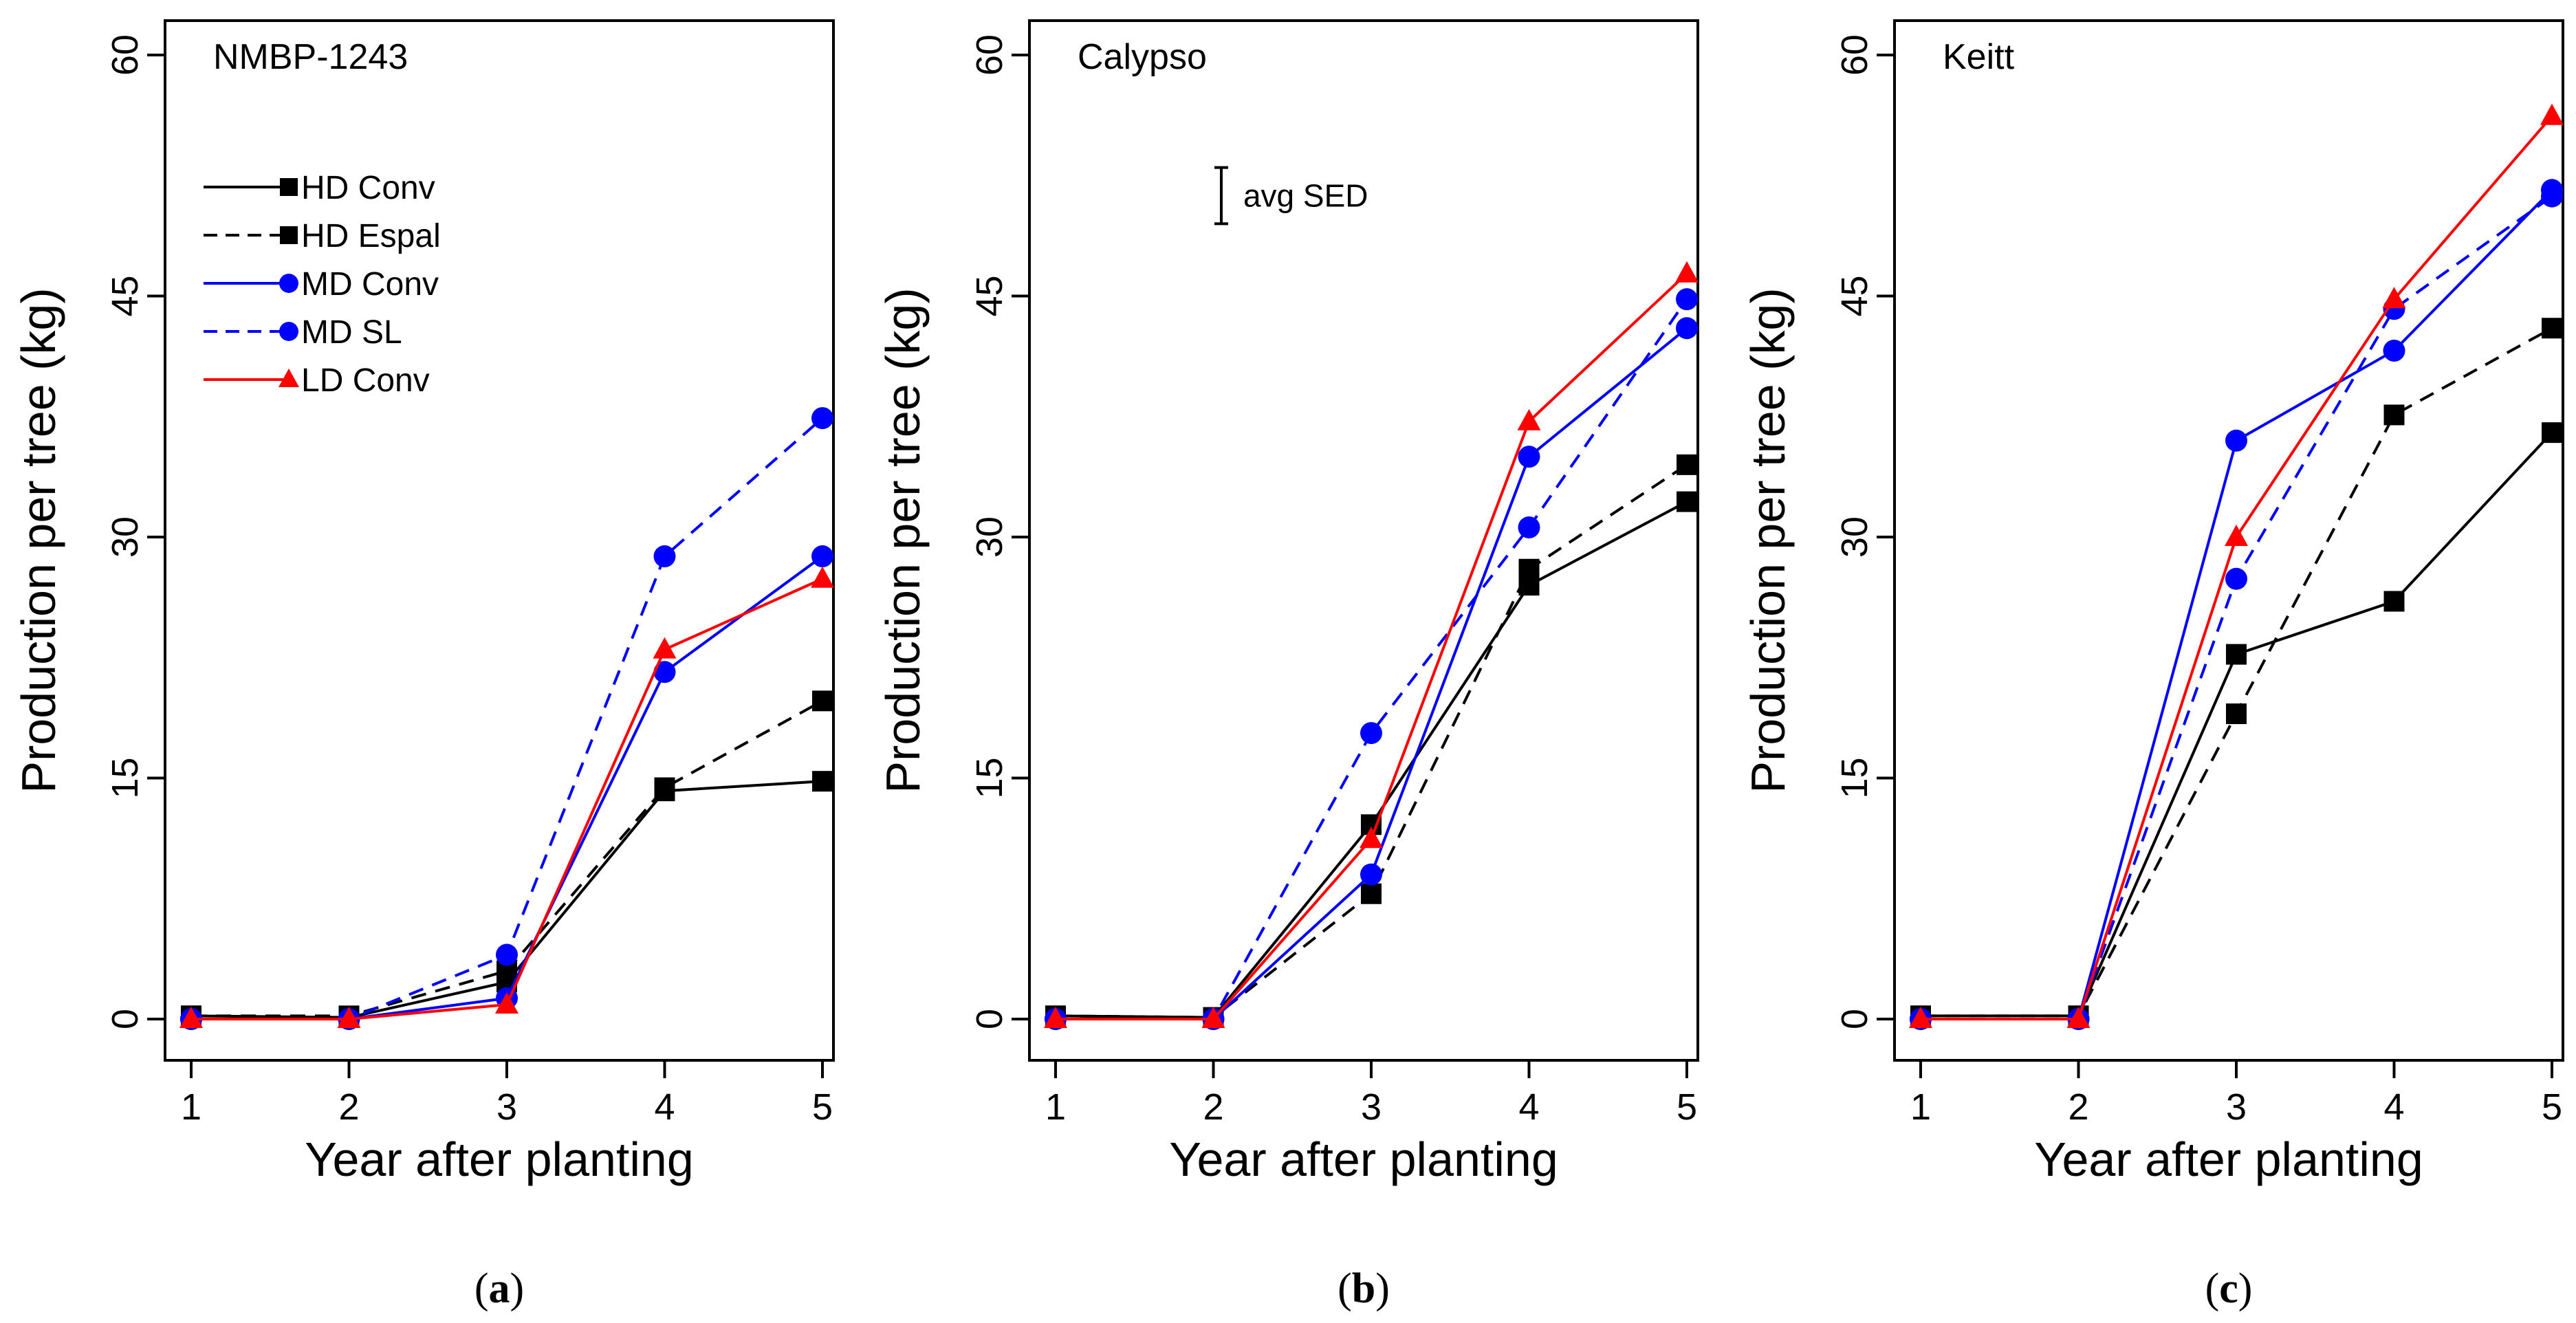 The height and width of the screenshot is (1323, 2576). I want to click on legend: HD Conv HD Espal MD Conv MD SL LD Conv, so click(322, 284).